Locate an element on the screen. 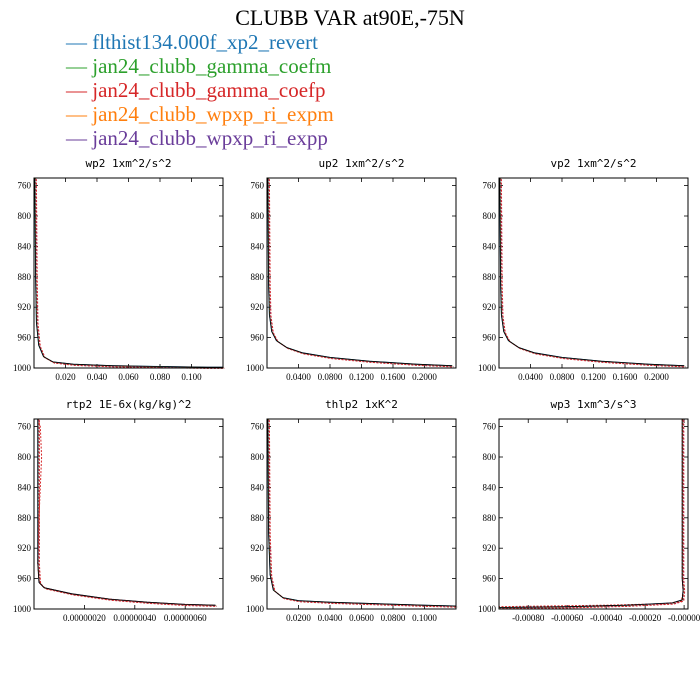 This screenshot has height=700, width=700. ytick-label-1-4: 920 is located at coordinates (258, 307).